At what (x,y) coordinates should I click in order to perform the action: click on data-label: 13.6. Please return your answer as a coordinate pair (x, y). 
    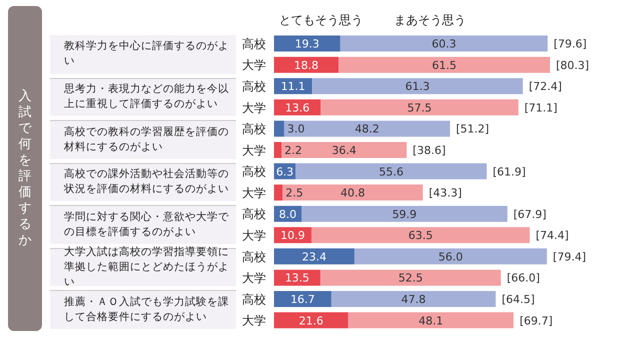
    Looking at the image, I should click on (297, 107).